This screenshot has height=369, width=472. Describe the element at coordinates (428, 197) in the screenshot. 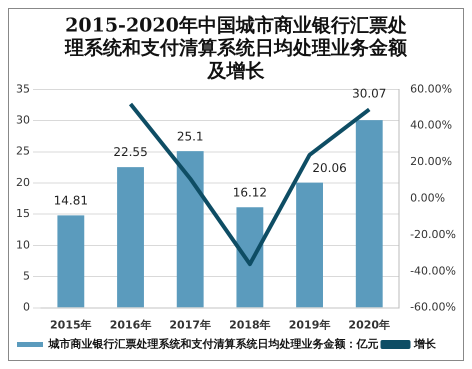

I see `y2-tick-label: 0.00%` at that location.